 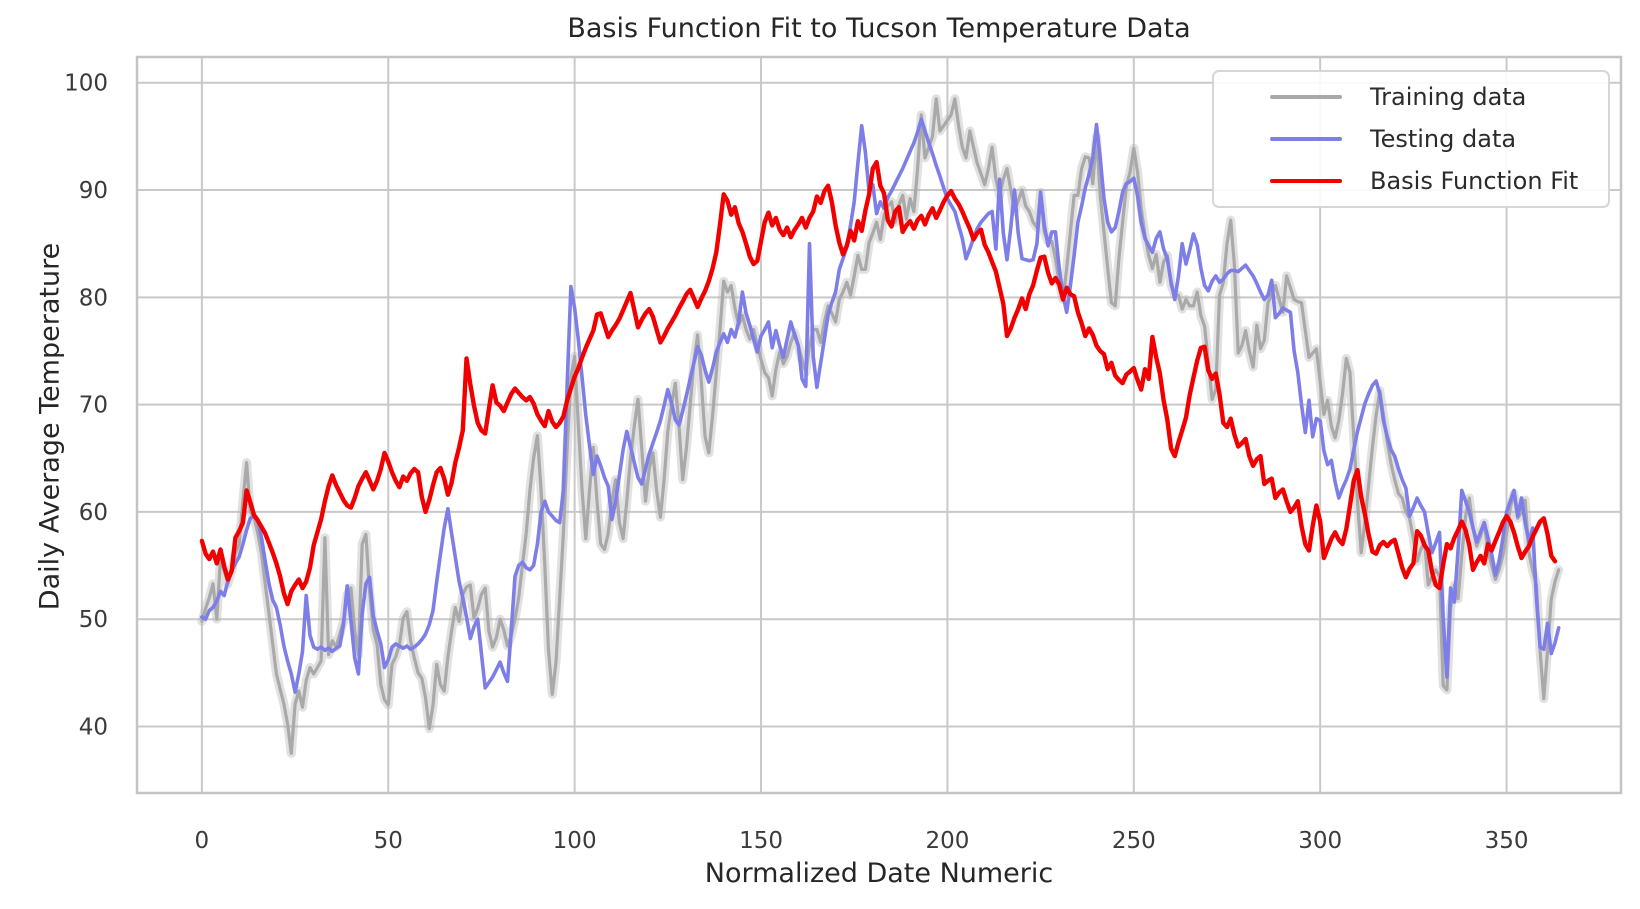 What do you see at coordinates (93, 191) in the screenshot?
I see `y-tick-label: 90` at bounding box center [93, 191].